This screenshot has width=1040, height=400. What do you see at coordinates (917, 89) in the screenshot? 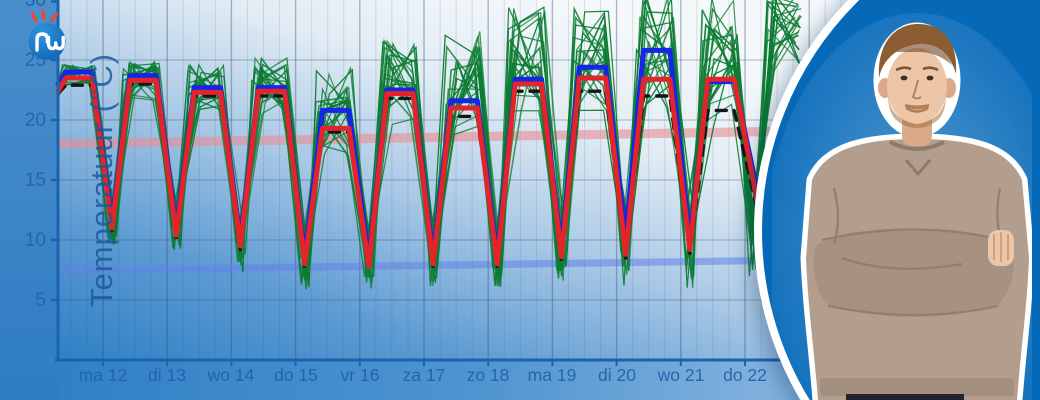
I see `face-features` at bounding box center [917, 89].